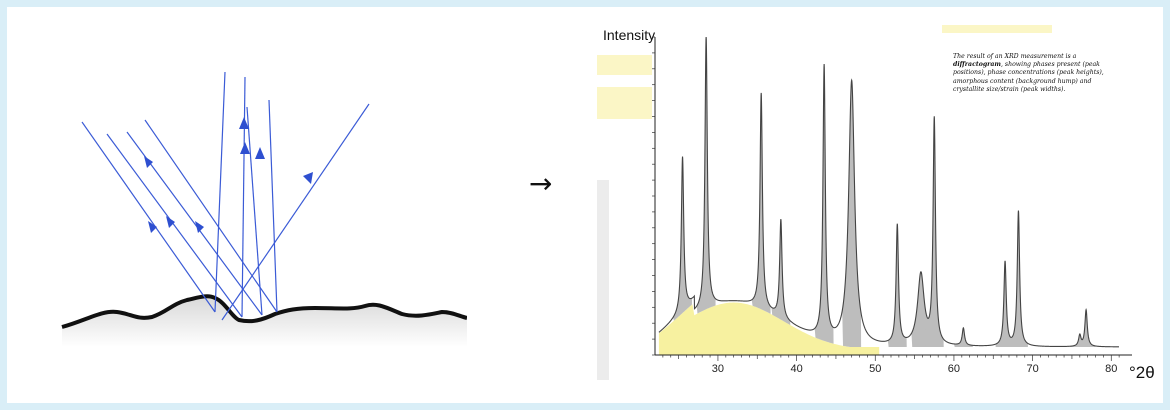 The image size is (1170, 410). I want to click on sample-surface-line, so click(264, 311).